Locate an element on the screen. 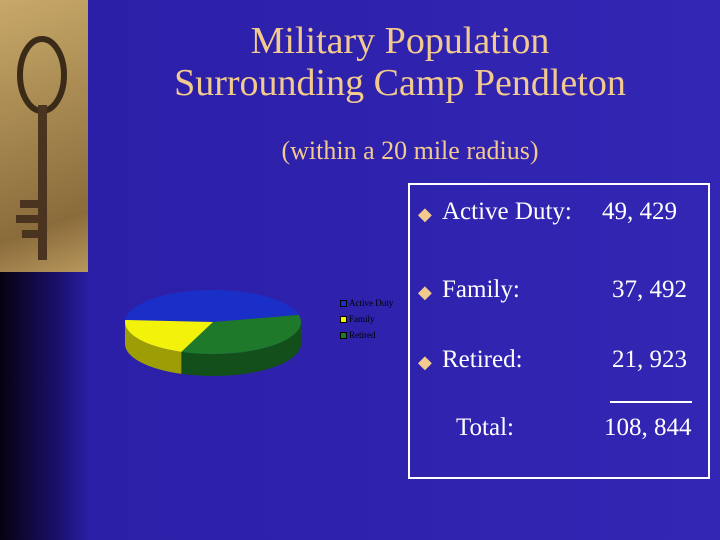  legend-item-active: Active Duty is located at coordinates (366, 303).